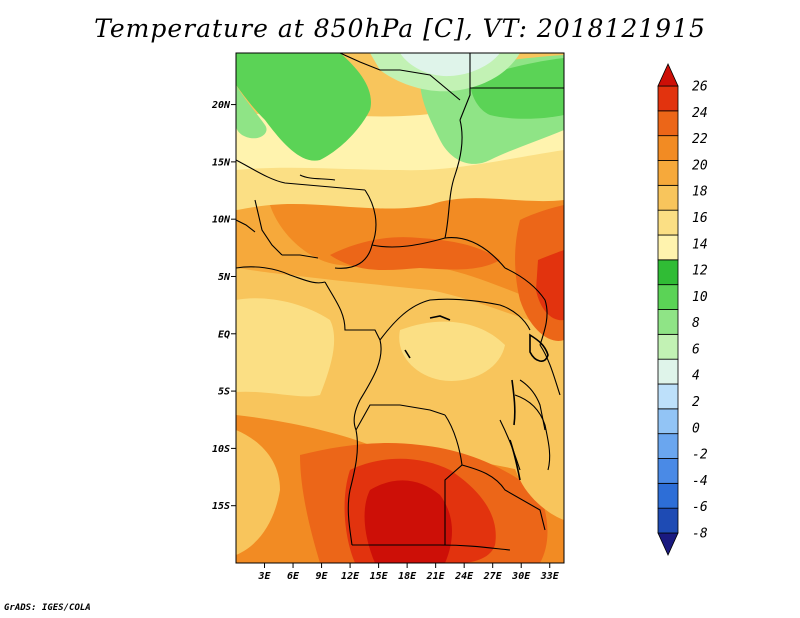  What do you see at coordinates (700, 87) in the screenshot?
I see `colorbar-label: 26` at bounding box center [700, 87].